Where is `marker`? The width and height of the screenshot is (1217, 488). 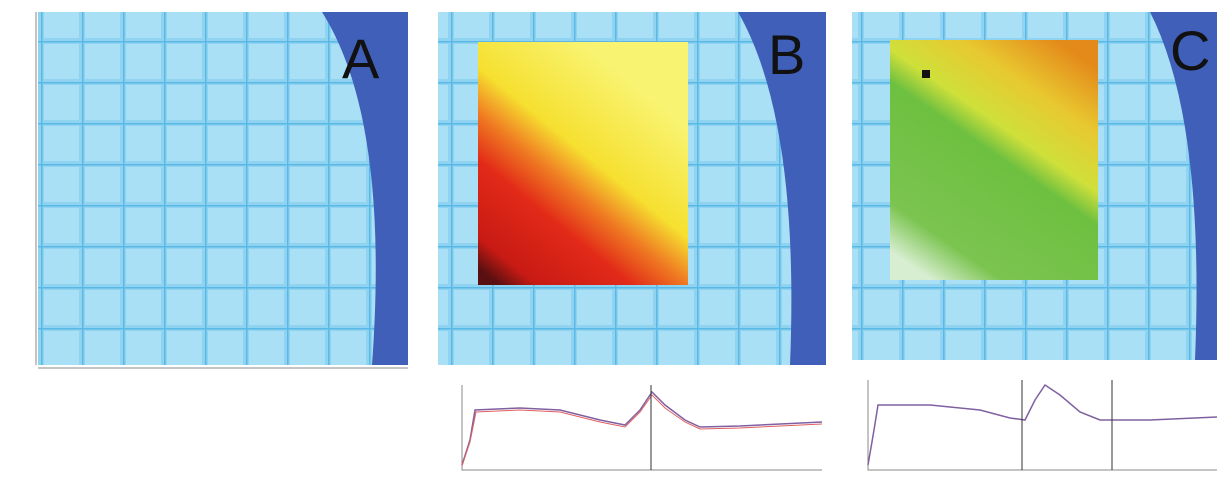
marker is located at coordinates (926, 74).